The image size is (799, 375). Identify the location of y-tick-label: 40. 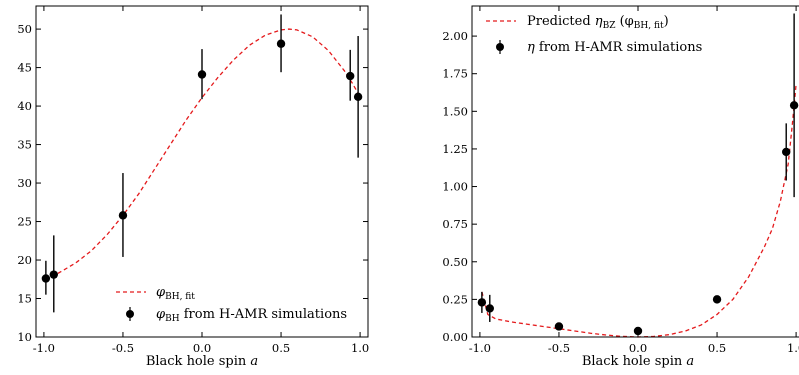
(24, 106).